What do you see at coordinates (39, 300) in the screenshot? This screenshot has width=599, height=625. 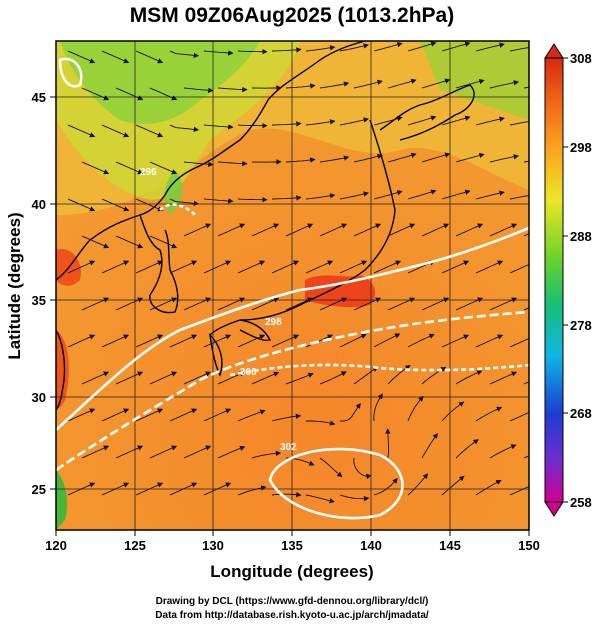 I see `y-tick-label: 35` at bounding box center [39, 300].